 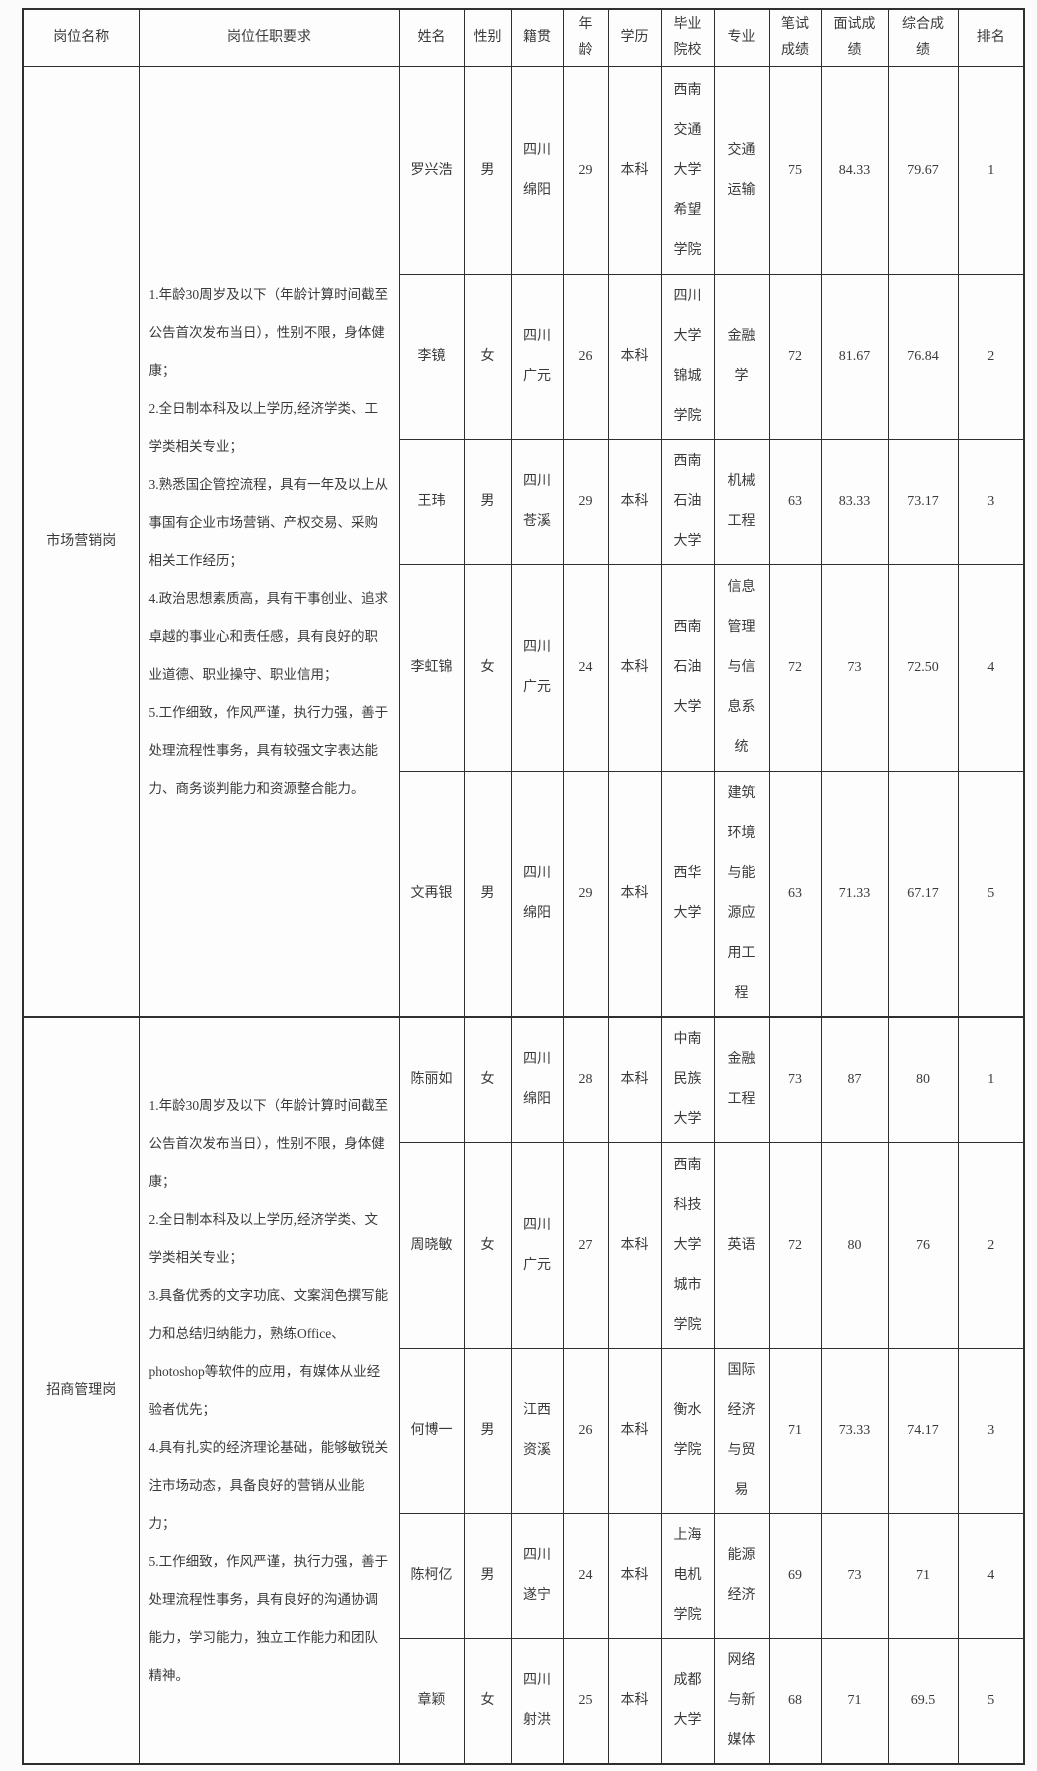 I want to click on written-cell: 68, so click(x=795, y=1701).